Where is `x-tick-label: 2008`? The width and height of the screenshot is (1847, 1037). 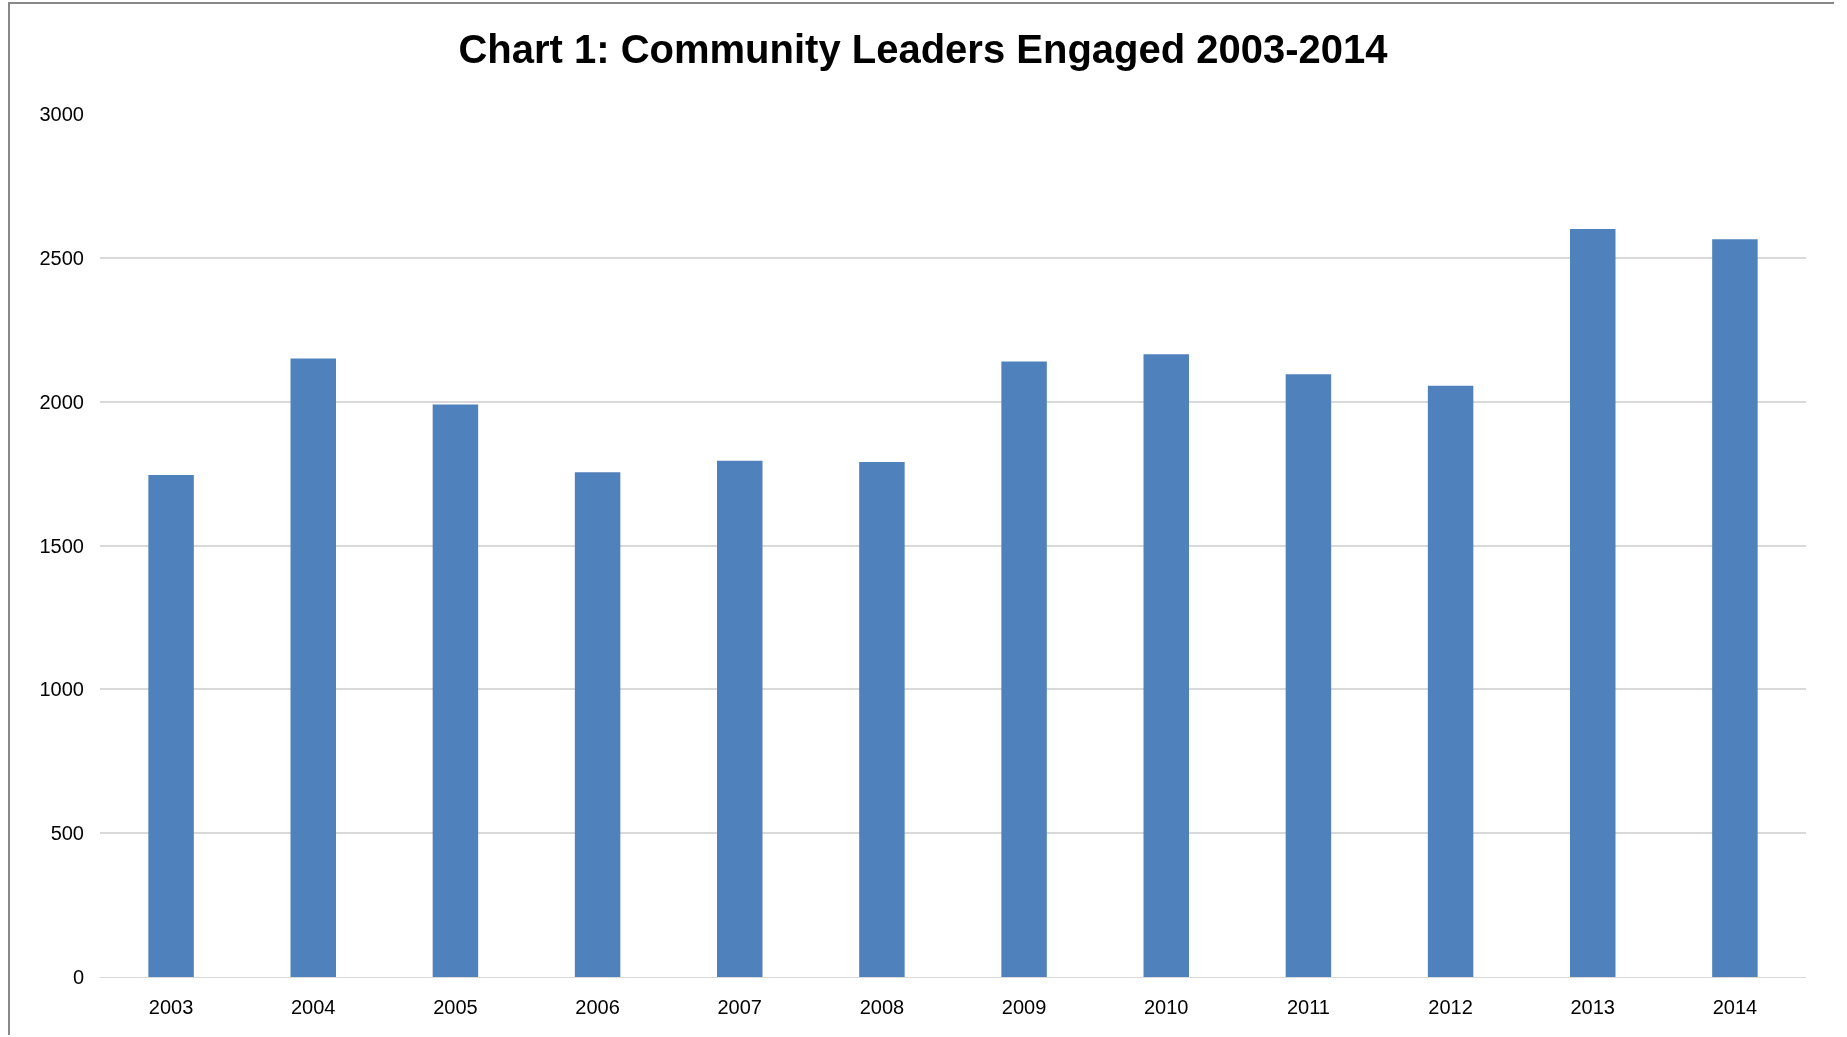
x-tick-label: 2008 is located at coordinates (882, 1007).